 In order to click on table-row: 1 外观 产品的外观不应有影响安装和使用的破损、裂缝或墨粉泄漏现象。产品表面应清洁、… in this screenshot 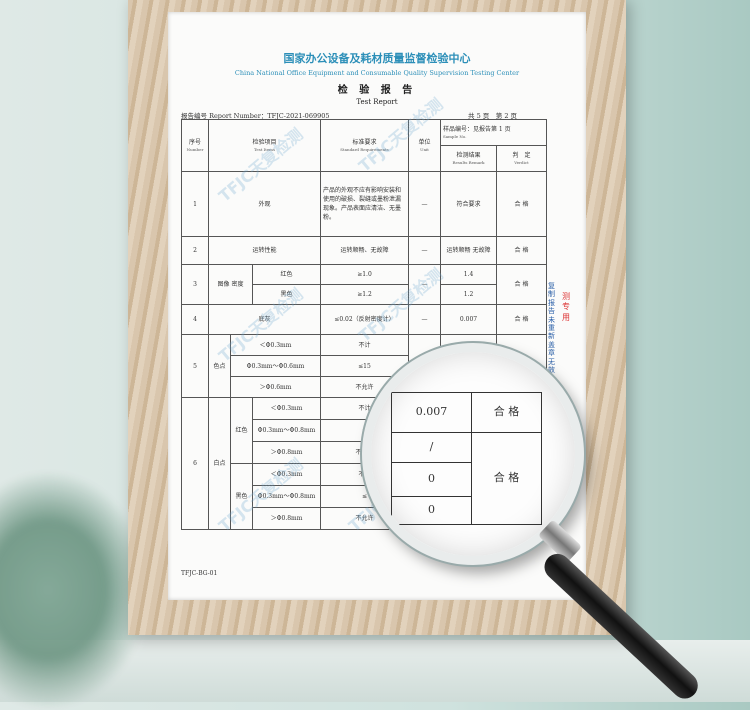, I will do `click(364, 204)`.